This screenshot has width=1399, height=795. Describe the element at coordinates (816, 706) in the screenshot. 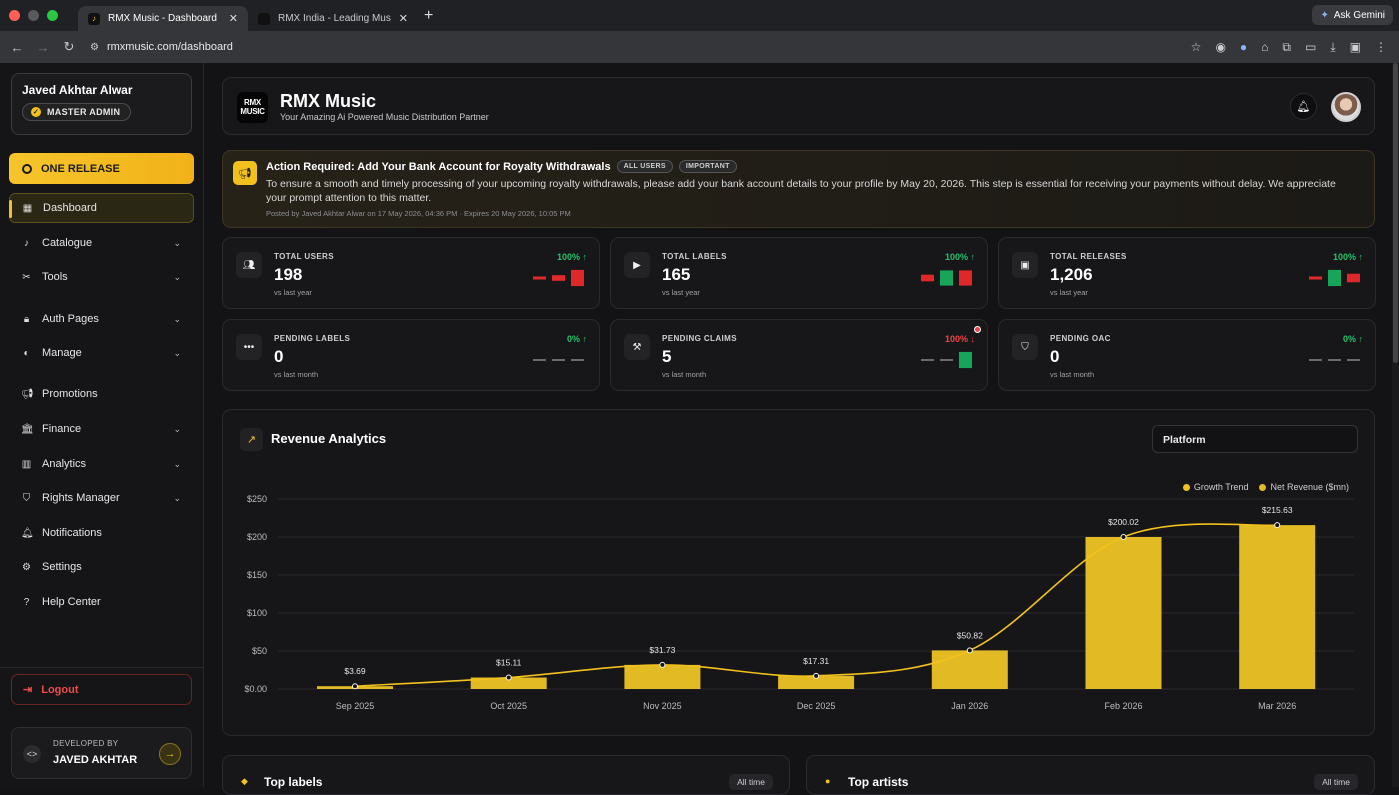

I see `x-tick-label: Dec 2025` at that location.